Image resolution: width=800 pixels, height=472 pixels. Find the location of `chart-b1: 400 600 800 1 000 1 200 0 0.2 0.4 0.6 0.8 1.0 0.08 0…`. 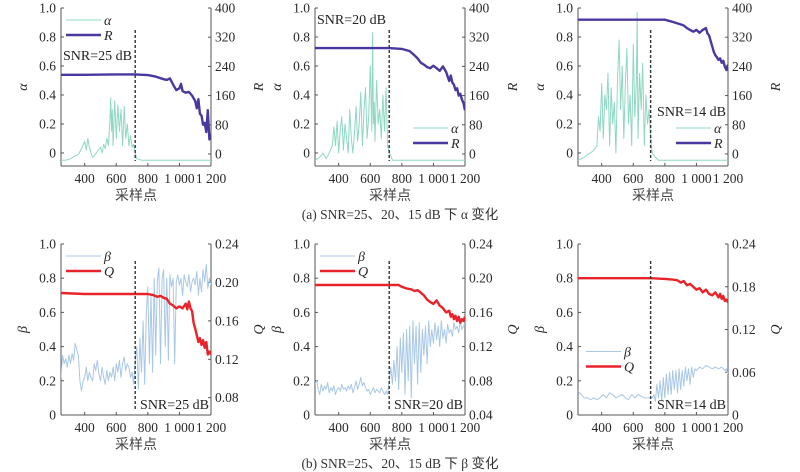

chart-b1: 400 600 800 1 000 1 200 0 0.2 0.4 0.6 0.8 1.0 0.08 0… is located at coordinates (141, 345).